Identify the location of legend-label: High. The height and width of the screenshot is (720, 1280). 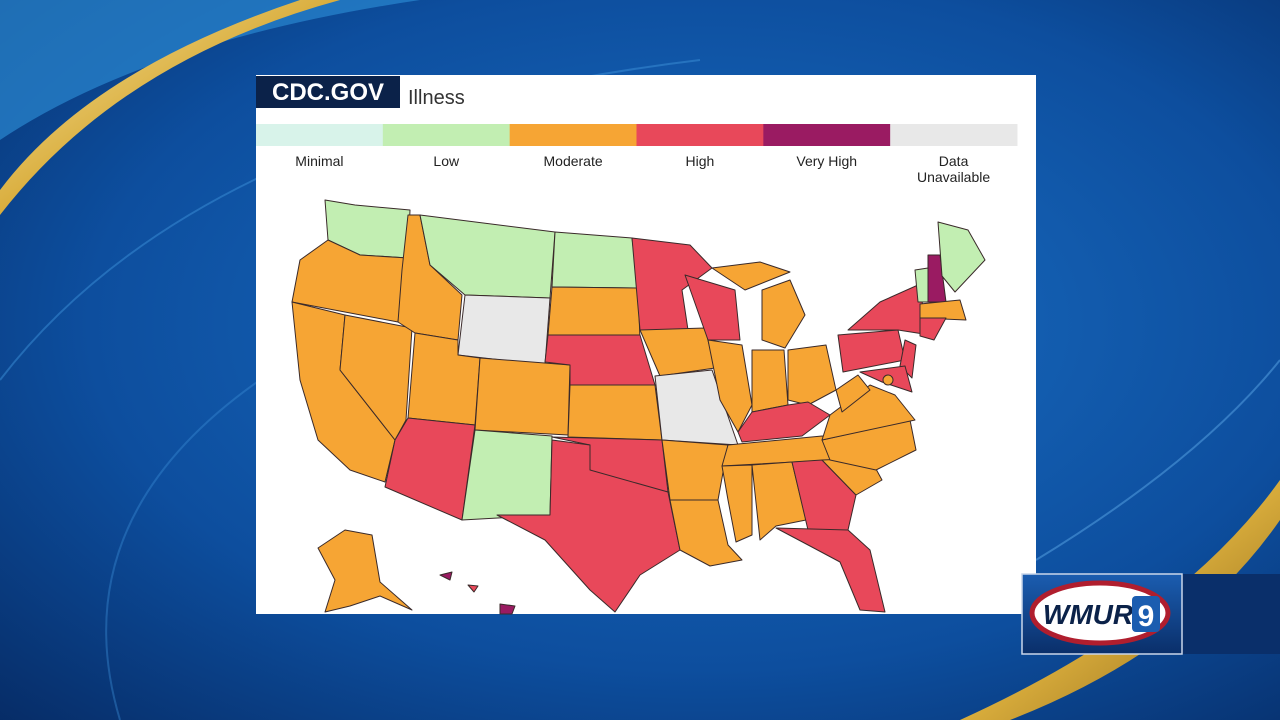
(700, 161).